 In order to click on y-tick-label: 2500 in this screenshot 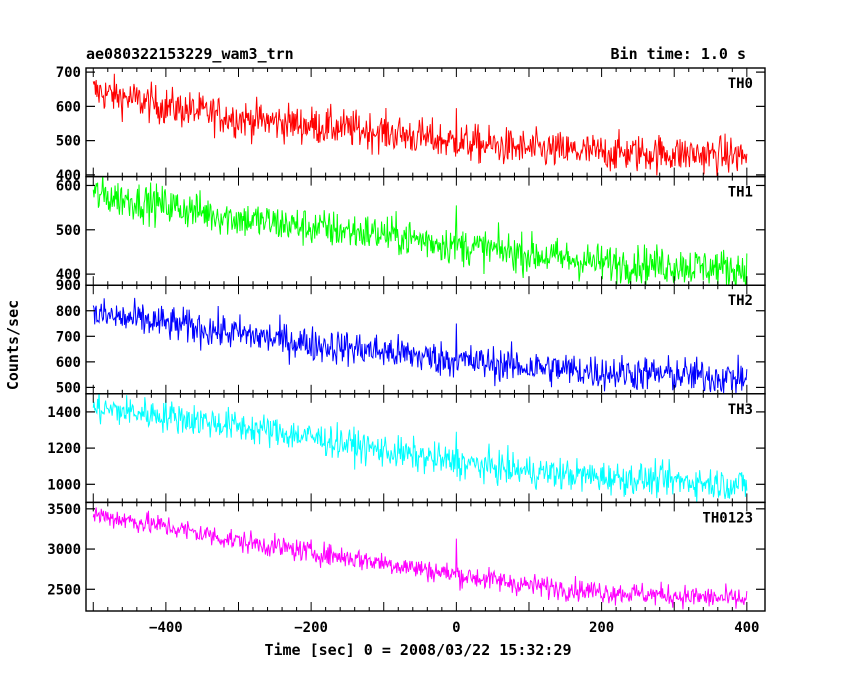, I will do `click(64, 590)`.